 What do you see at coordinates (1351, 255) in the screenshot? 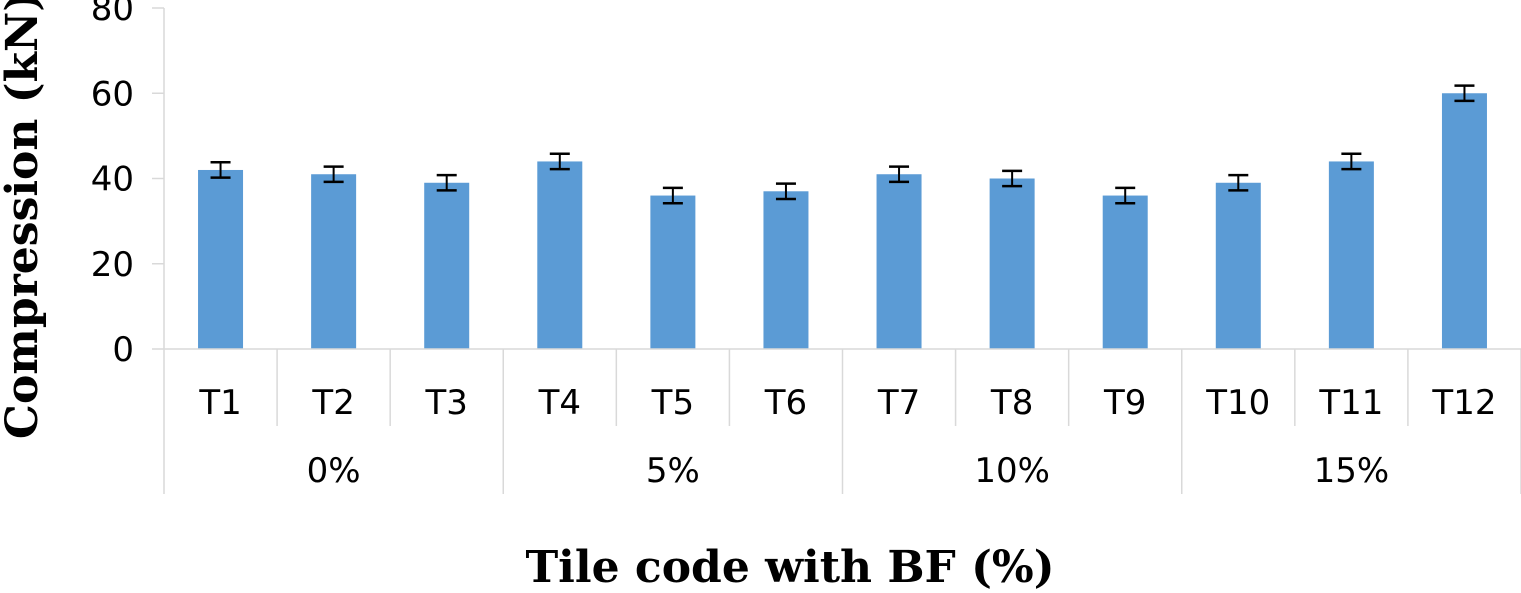
I see `bar-t11` at bounding box center [1351, 255].